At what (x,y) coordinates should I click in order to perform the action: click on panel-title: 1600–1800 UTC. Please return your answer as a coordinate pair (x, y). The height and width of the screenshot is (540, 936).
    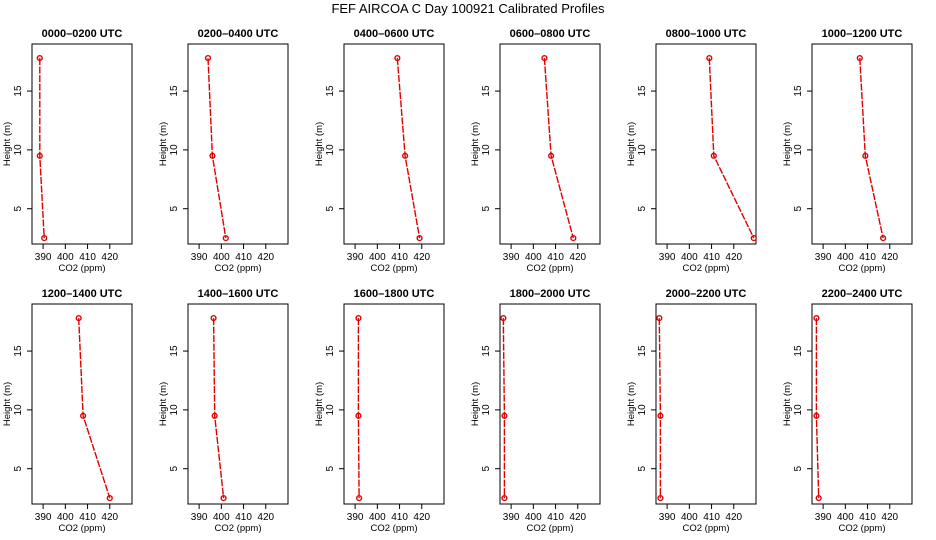
    Looking at the image, I should click on (394, 294).